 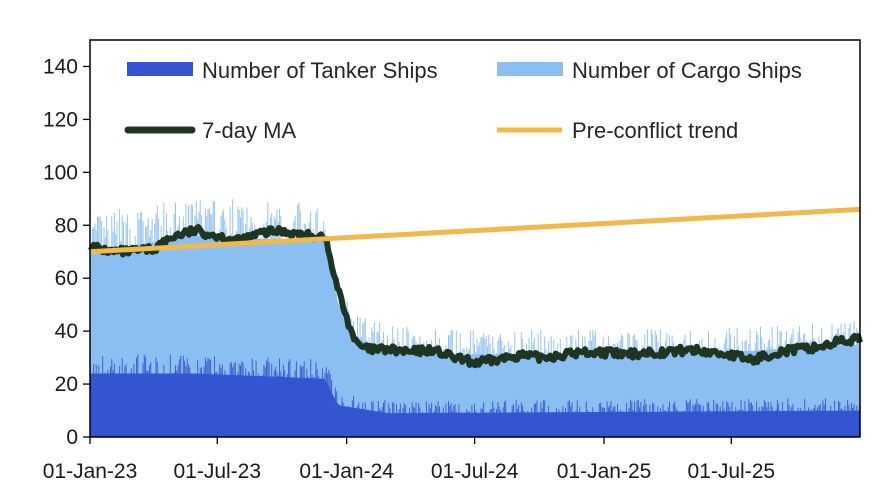 What do you see at coordinates (66, 278) in the screenshot?
I see `y-tick-label: 60` at bounding box center [66, 278].